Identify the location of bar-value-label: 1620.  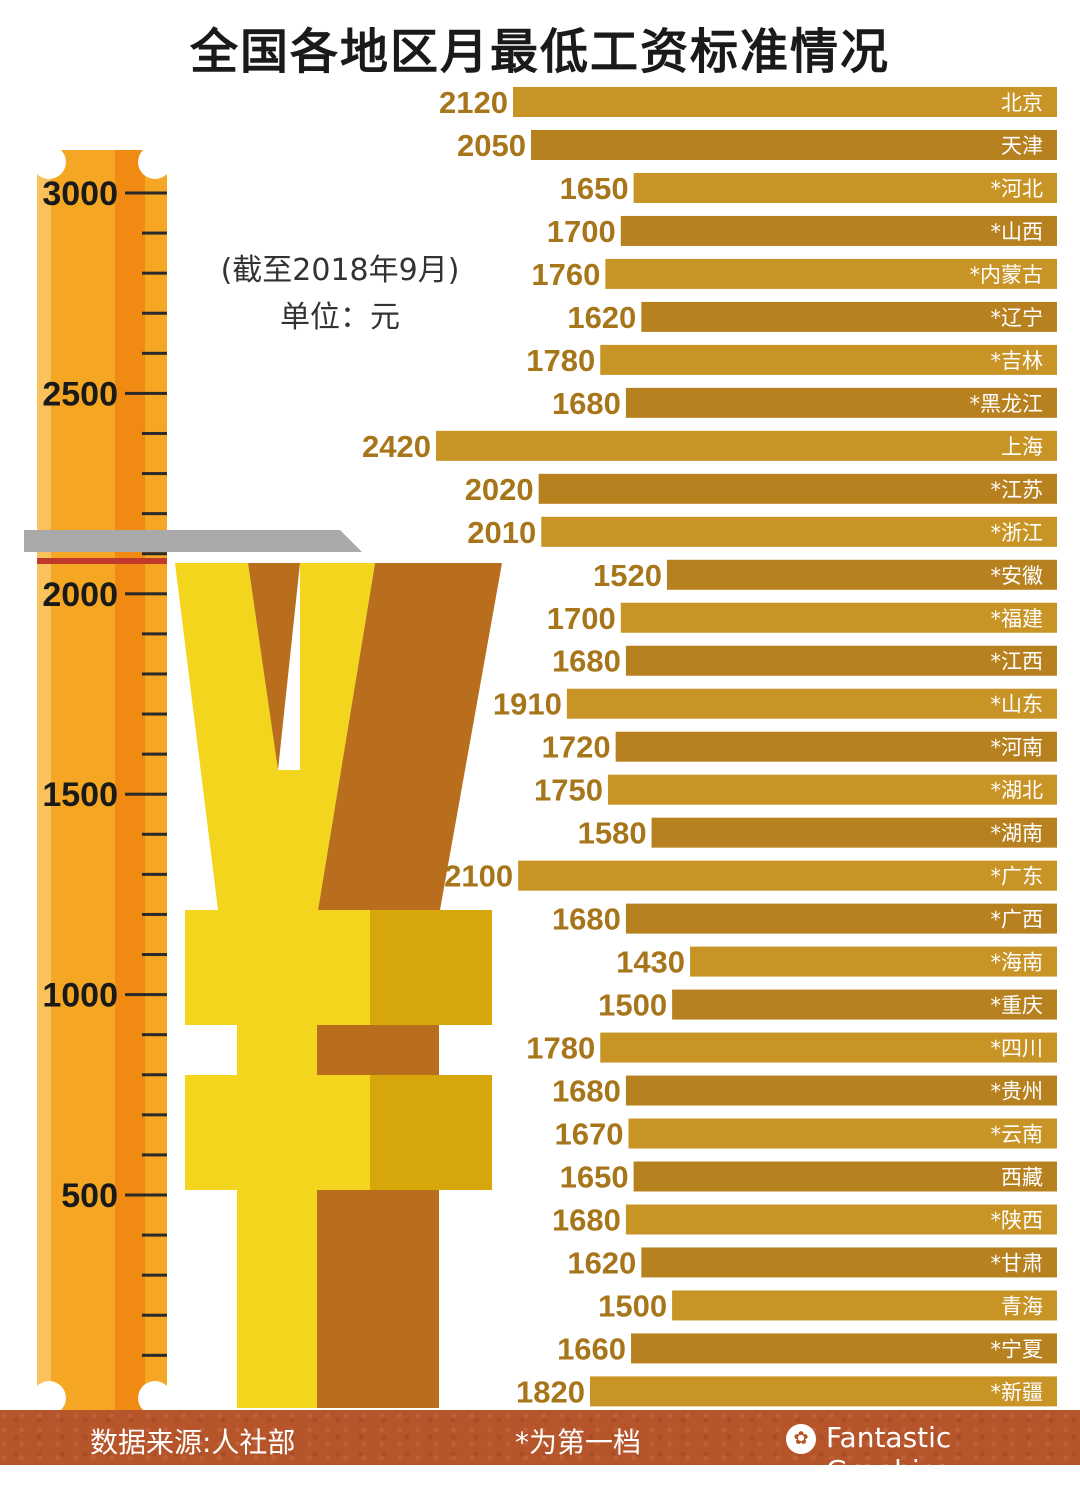
(601, 1262).